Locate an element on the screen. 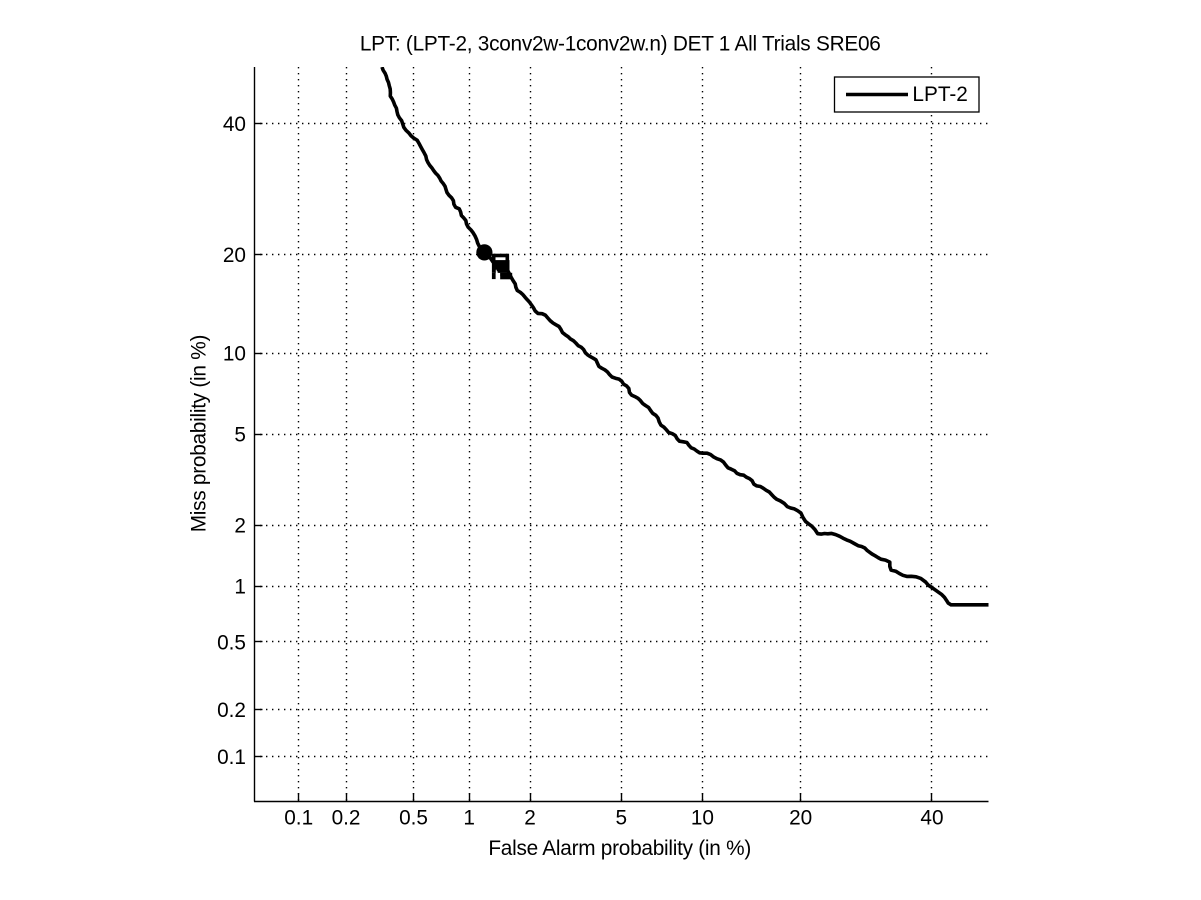  svg-text: LPT-2 is located at coordinates (940, 94).